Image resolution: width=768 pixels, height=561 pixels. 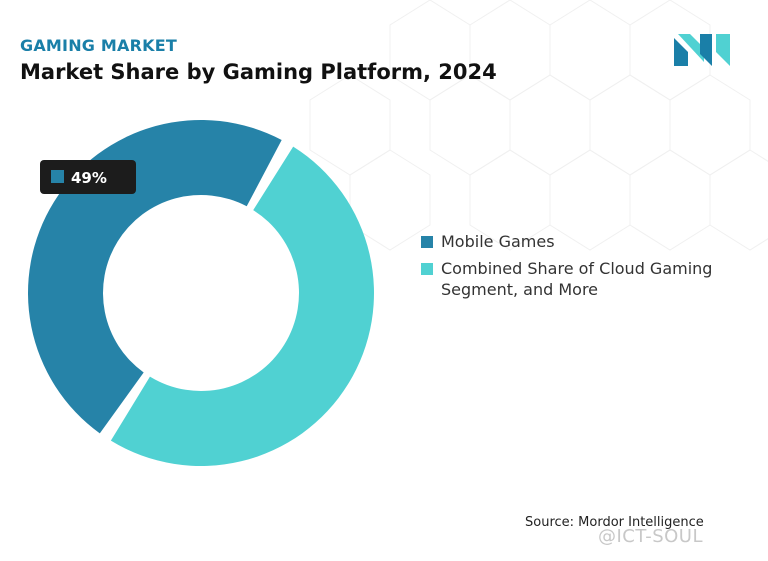 What do you see at coordinates (57, 176) in the screenshot?
I see `data-label-swatch` at bounding box center [57, 176].